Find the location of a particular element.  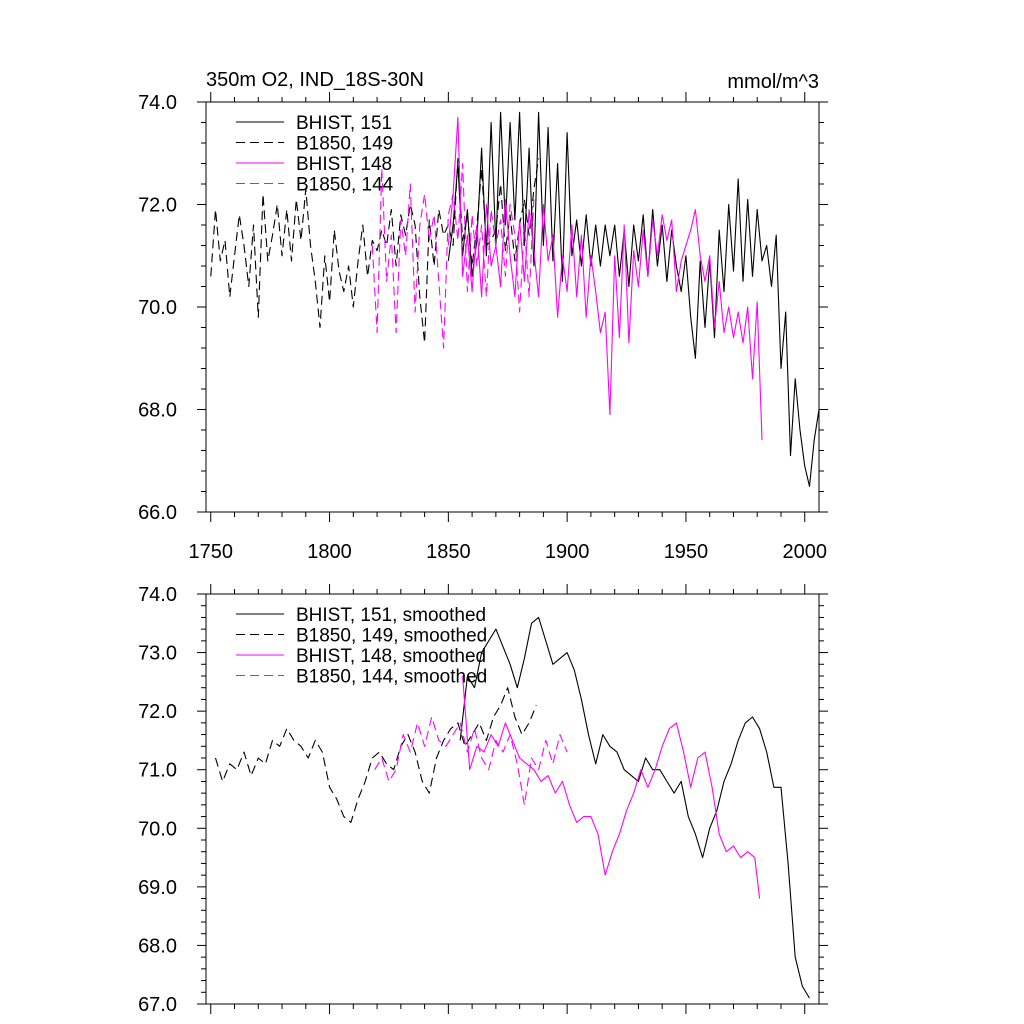

legend-label: B1850, 149 is located at coordinates (344, 144).